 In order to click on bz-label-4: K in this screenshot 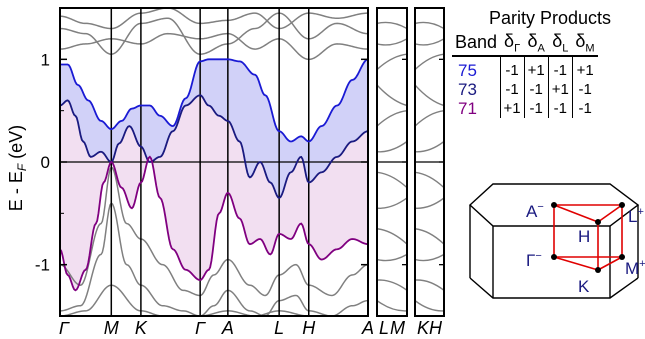, I will do `click(584, 286)`.